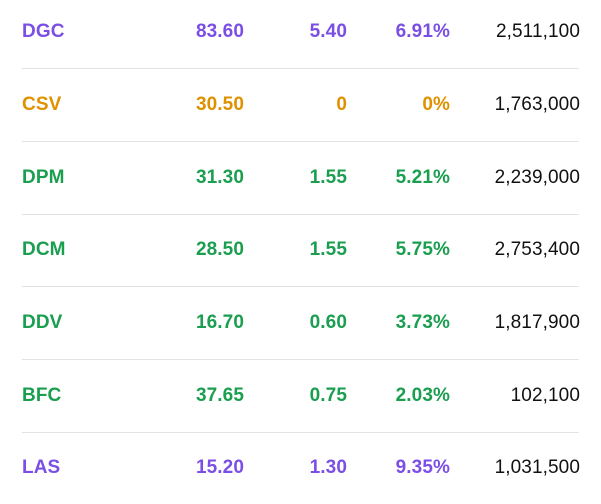 Image resolution: width=601 pixels, height=504 pixels. I want to click on stock-row: DPM 31.30 1.55 5.21% 2,239,000, so click(301, 178).